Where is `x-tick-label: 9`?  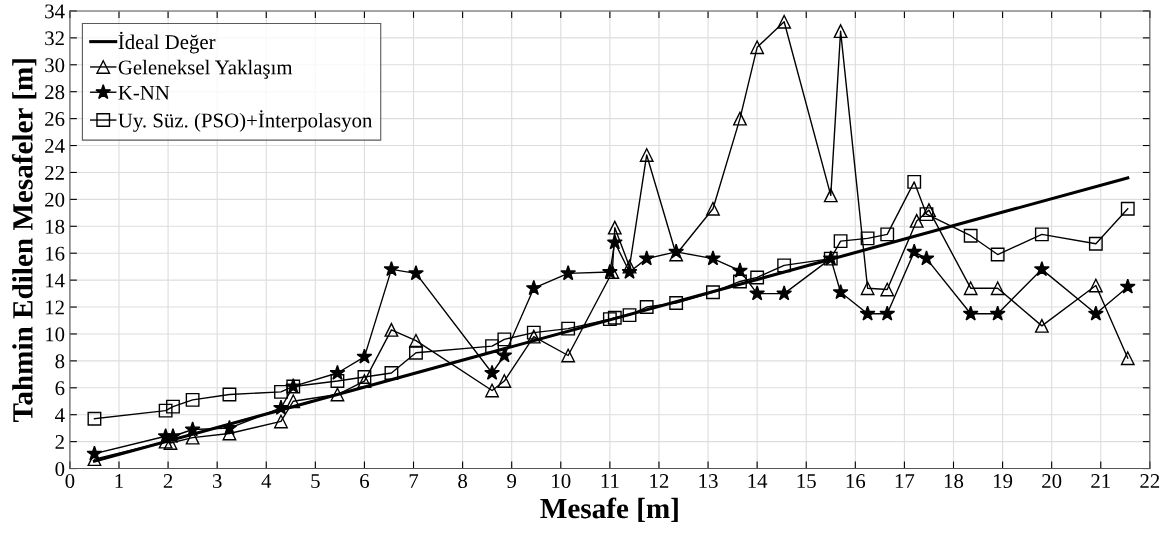 x-tick-label: 9 is located at coordinates (512, 481).